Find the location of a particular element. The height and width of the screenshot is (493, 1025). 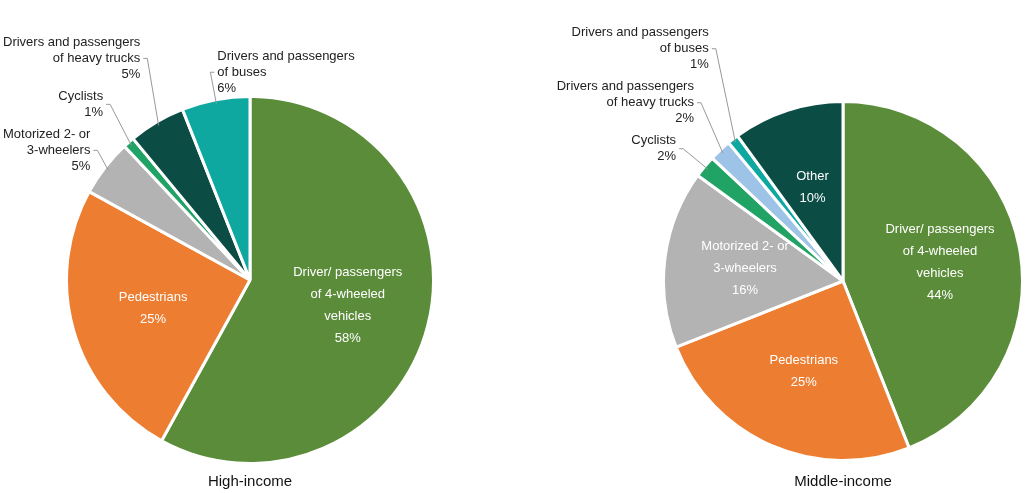

data-label: 44% is located at coordinates (940, 295).